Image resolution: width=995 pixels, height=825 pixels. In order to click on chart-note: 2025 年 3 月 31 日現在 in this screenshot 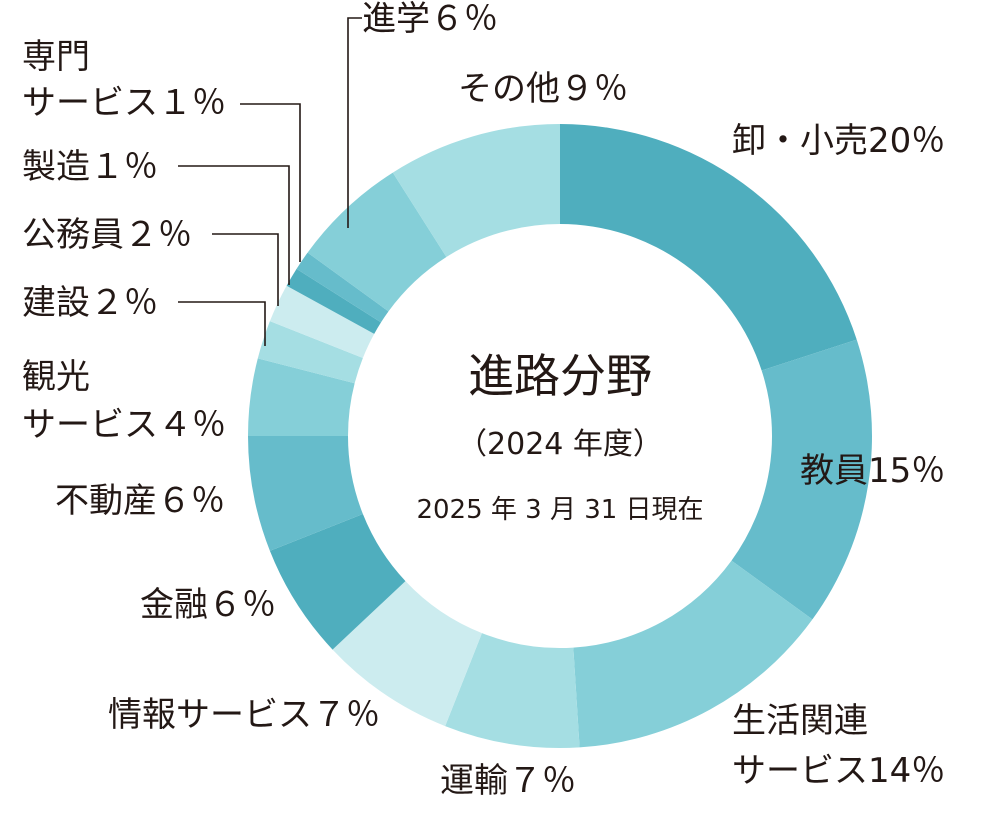, I will do `click(559, 510)`.